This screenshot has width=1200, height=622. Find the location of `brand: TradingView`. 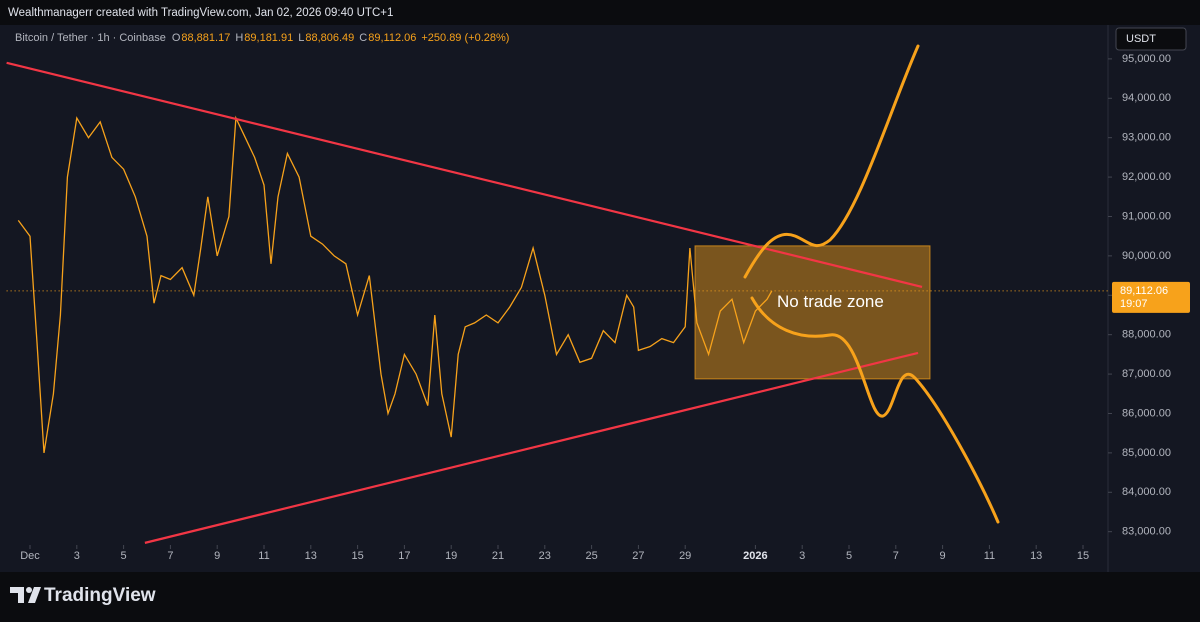

brand: TradingView is located at coordinates (100, 595).